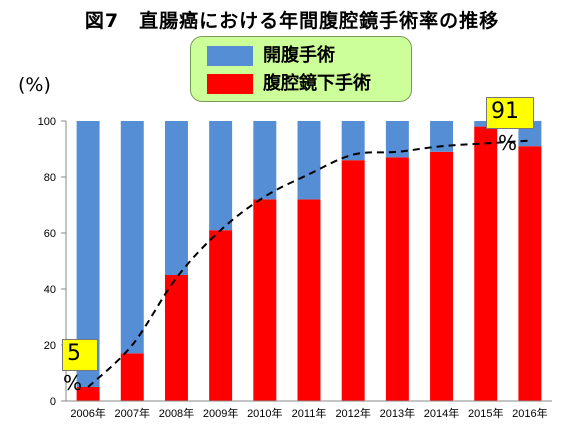 The image size is (584, 439). What do you see at coordinates (88, 254) in the screenshot?
I see `bar-open-2006年` at bounding box center [88, 254].